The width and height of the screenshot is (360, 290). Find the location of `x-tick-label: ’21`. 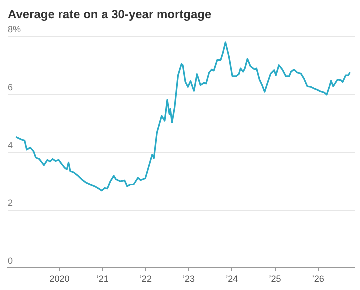

x-tick-label: ’21 is located at coordinates (102, 279).